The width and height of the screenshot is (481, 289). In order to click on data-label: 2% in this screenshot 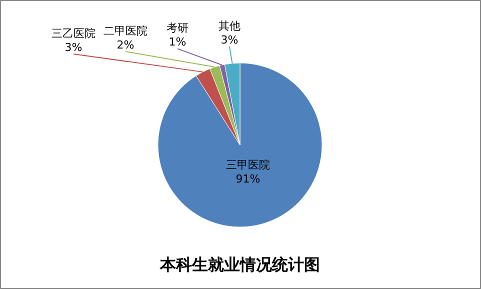, I will do `click(125, 45)`.